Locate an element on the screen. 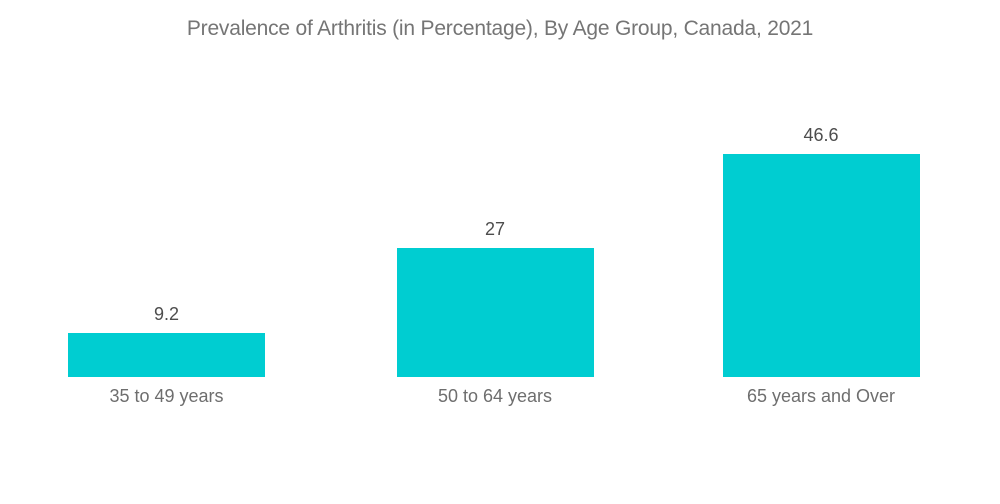  bar-group: 9.2 is located at coordinates (166, 340).